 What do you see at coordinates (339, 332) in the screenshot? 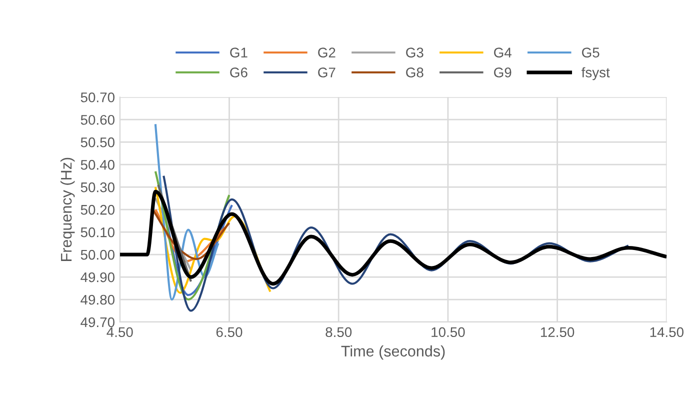
I see `x-tick-label: 8.50` at bounding box center [339, 332].